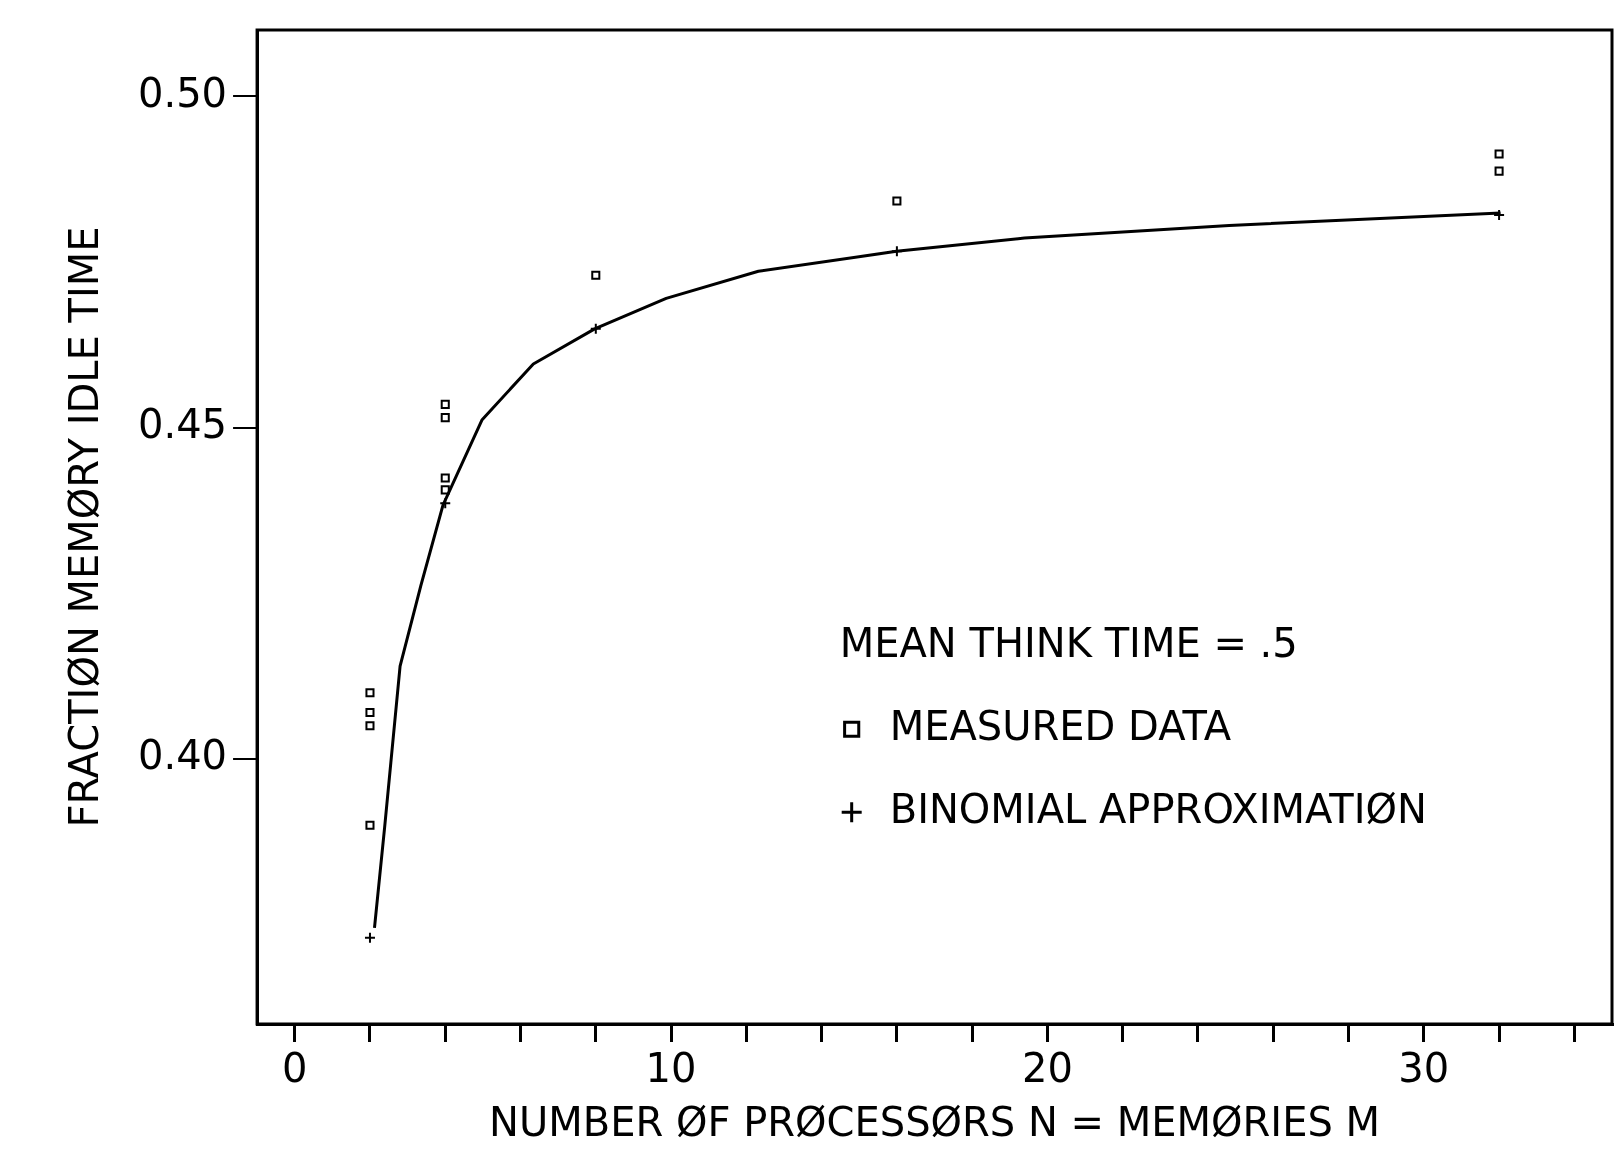  I want to click on legend-label: MEASURED DATA, so click(1060, 725).